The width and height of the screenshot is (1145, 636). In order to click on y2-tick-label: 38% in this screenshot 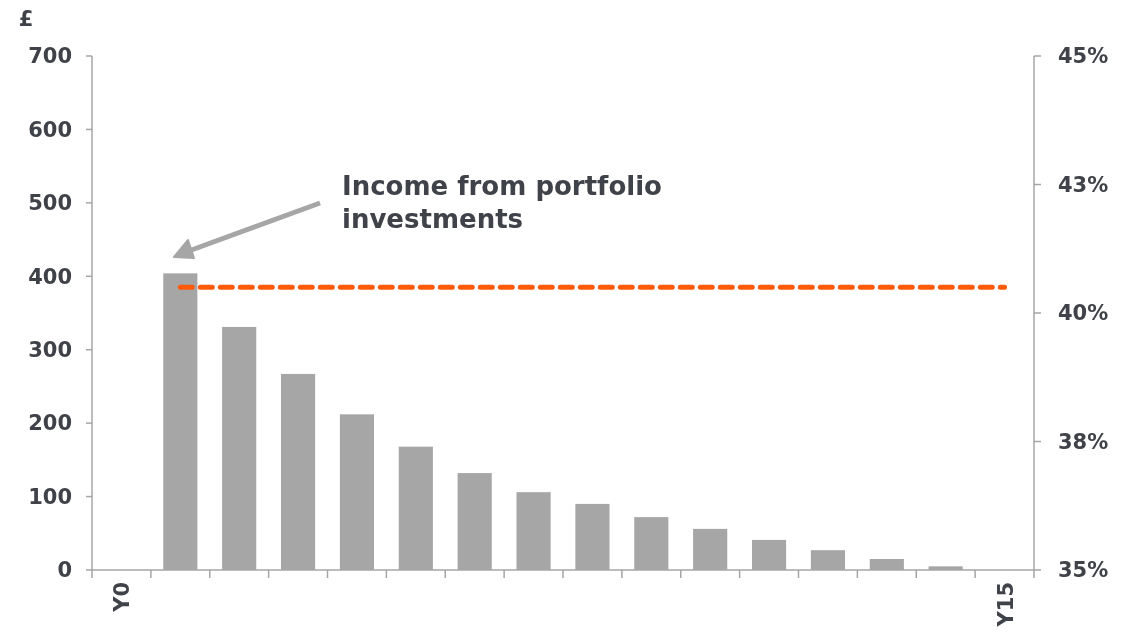, I will do `click(1083, 441)`.